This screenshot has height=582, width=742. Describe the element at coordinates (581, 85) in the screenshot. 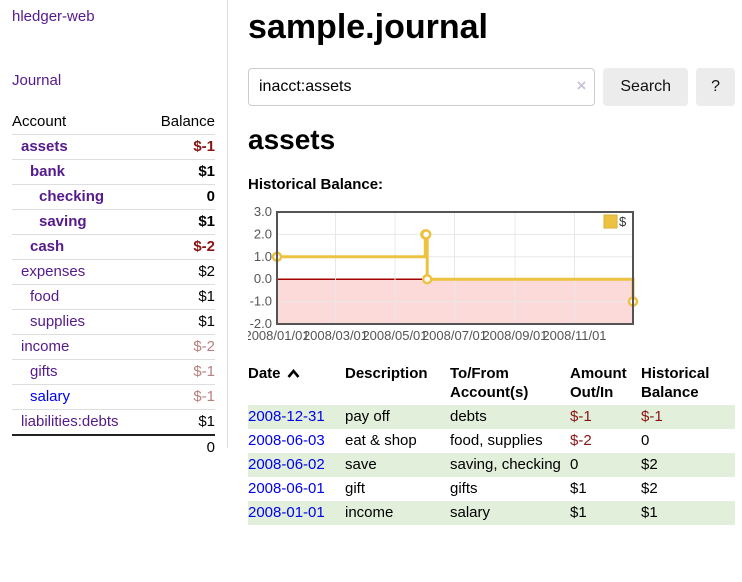

I see `clear-search-icon: ×` at that location.